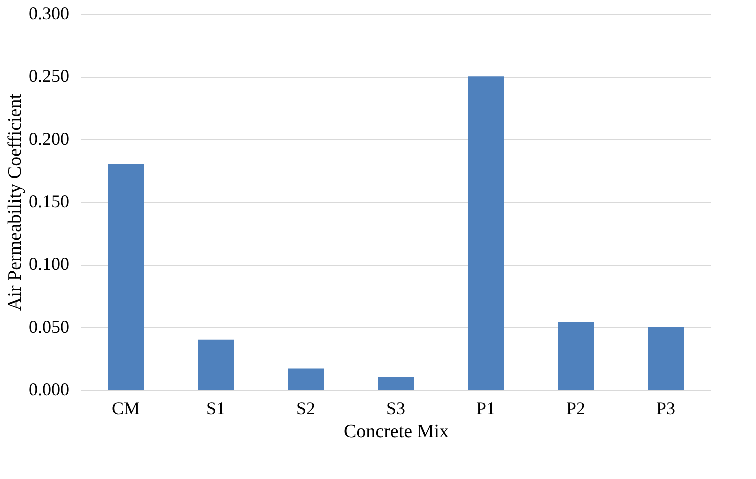 Image resolution: width=756 pixels, height=479 pixels. Describe the element at coordinates (49, 390) in the screenshot. I see `y-tick-label: 0.000` at that location.